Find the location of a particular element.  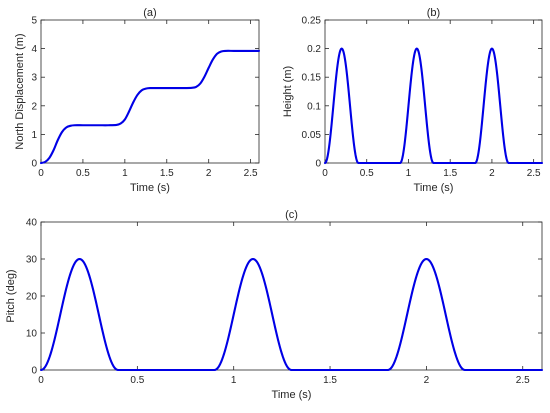

panel-title: (b) is located at coordinates (433, 13).